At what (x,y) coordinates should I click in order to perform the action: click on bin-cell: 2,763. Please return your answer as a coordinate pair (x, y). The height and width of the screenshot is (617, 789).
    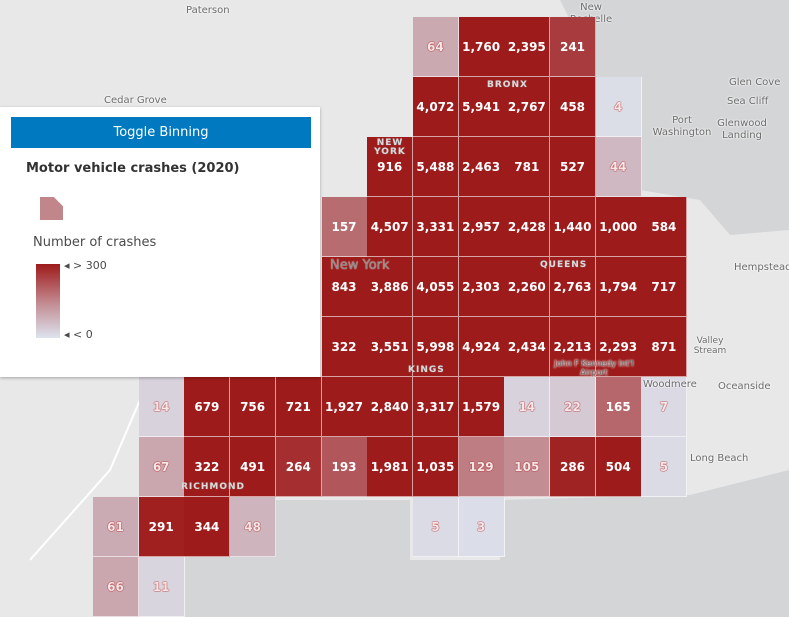
    Looking at the image, I should click on (573, 287).